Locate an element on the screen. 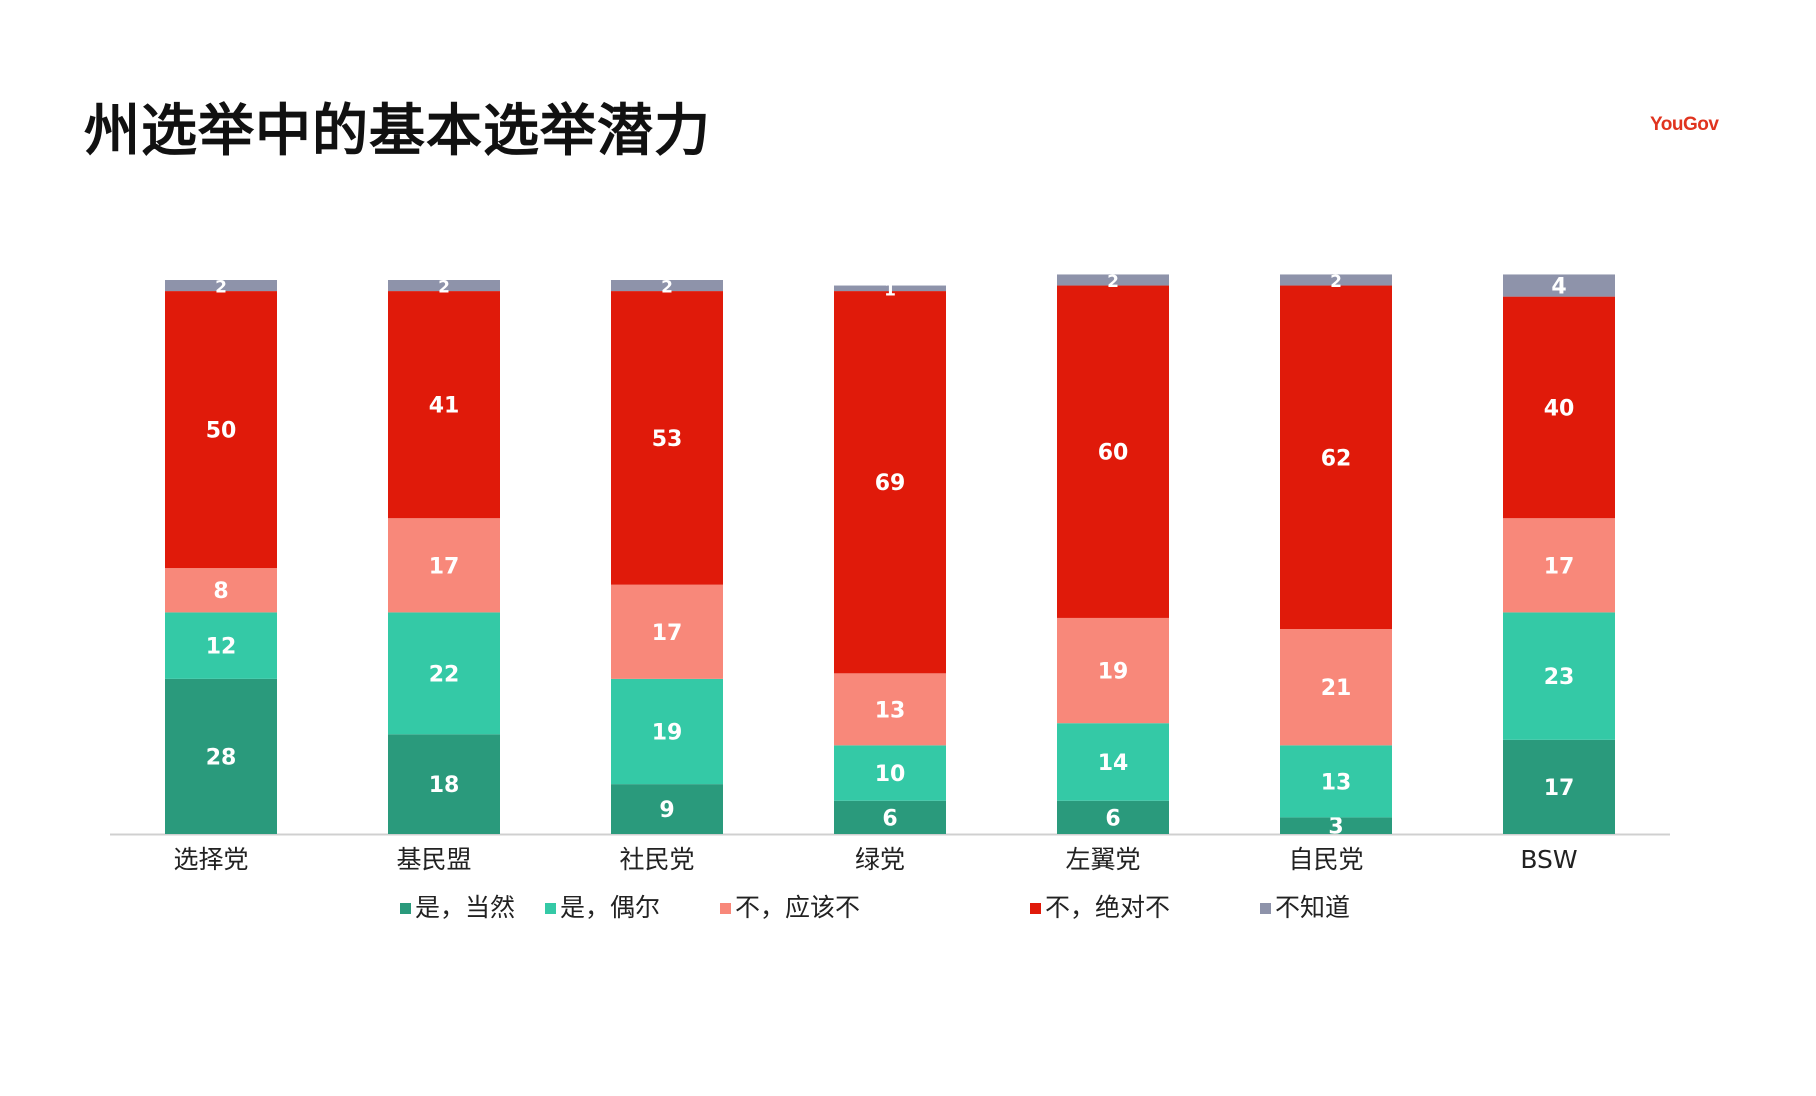 This screenshot has width=1816, height=1096. data-label: 40 is located at coordinates (1559, 408).